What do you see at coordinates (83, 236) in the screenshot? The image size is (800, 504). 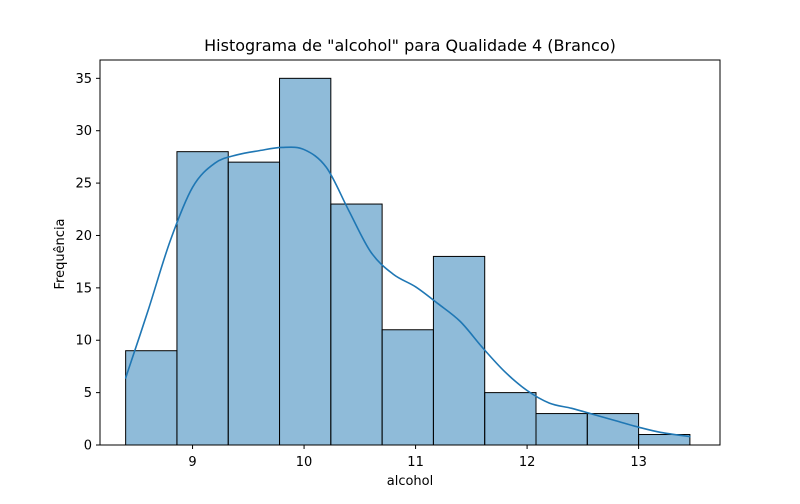 I see `y-tick-label: 20` at bounding box center [83, 236].